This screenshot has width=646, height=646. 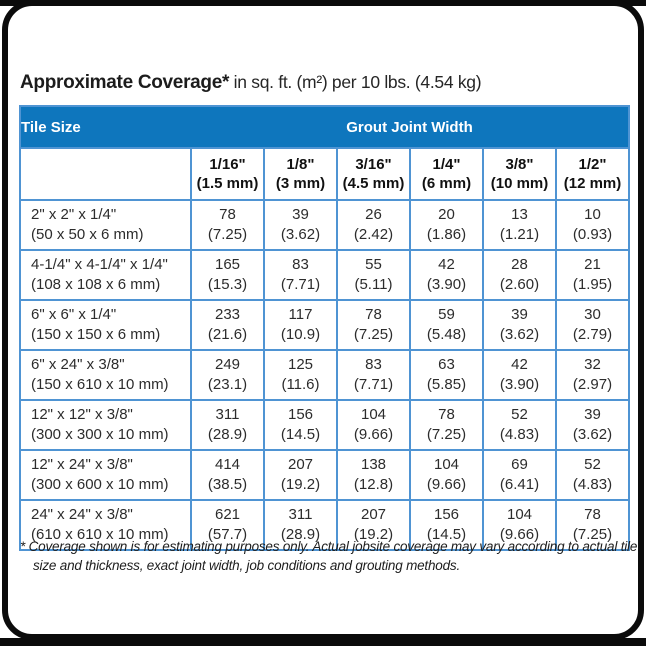 I want to click on table-header-blue-row: Tile Size Grout Joint Width, so click(x=325, y=127).